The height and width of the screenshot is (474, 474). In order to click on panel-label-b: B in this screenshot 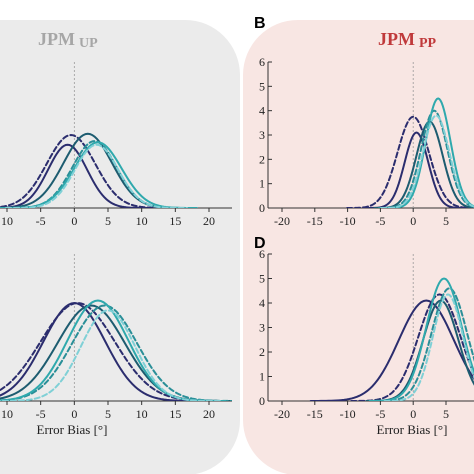, I will do `click(260, 23)`.